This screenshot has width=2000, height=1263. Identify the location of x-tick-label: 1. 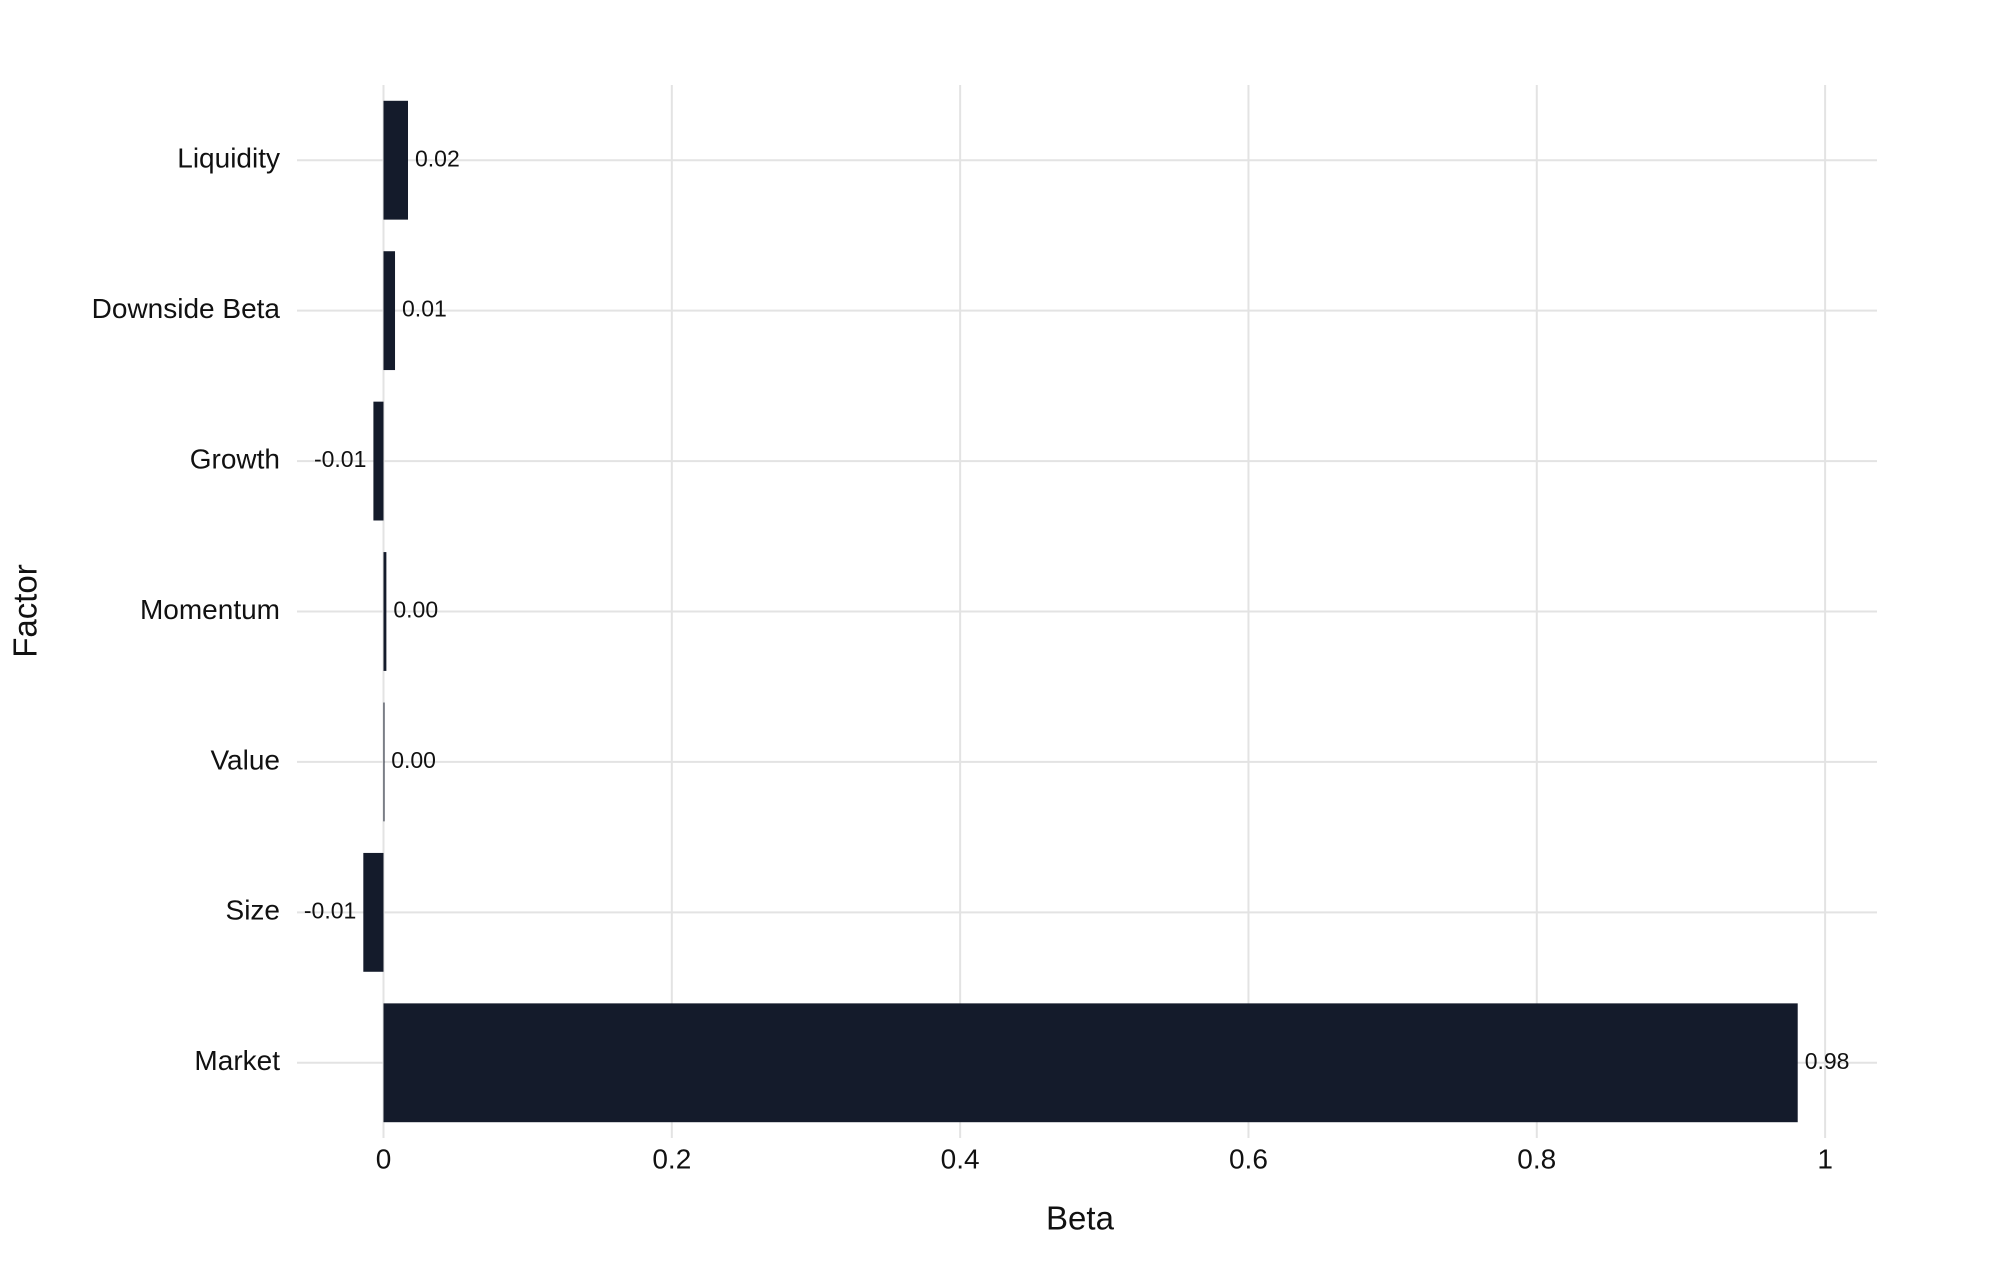
(1825, 1158).